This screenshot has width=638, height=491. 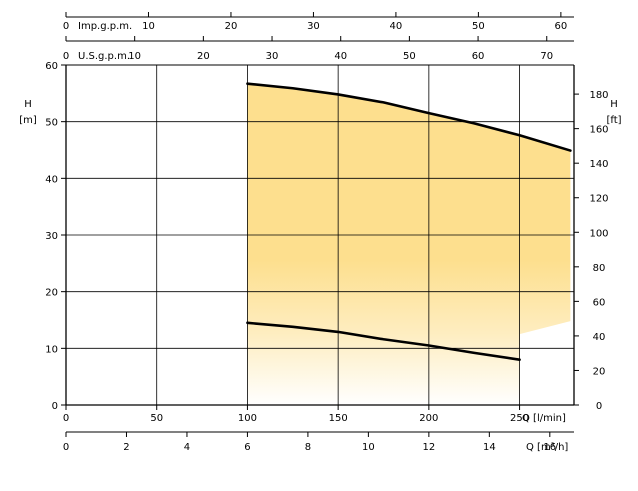 I want to click on bottom-axis-tick-label: 0, so click(x=66, y=447).